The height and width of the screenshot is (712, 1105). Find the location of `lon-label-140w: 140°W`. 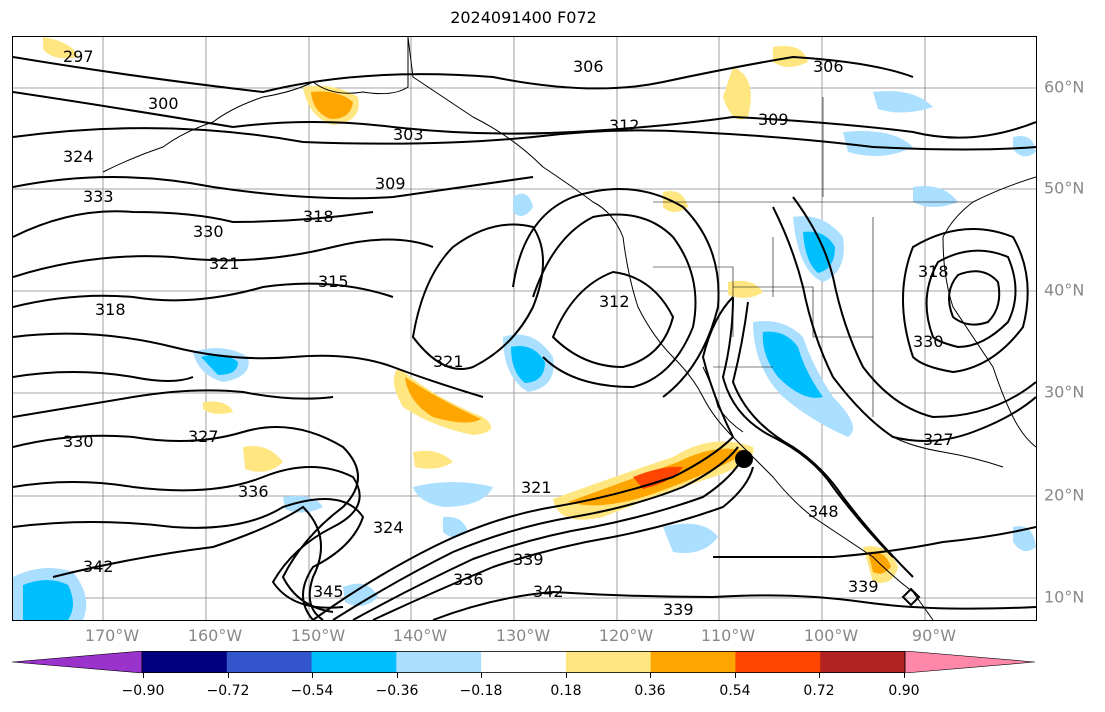

lon-label-140w: 140°W is located at coordinates (420, 635).